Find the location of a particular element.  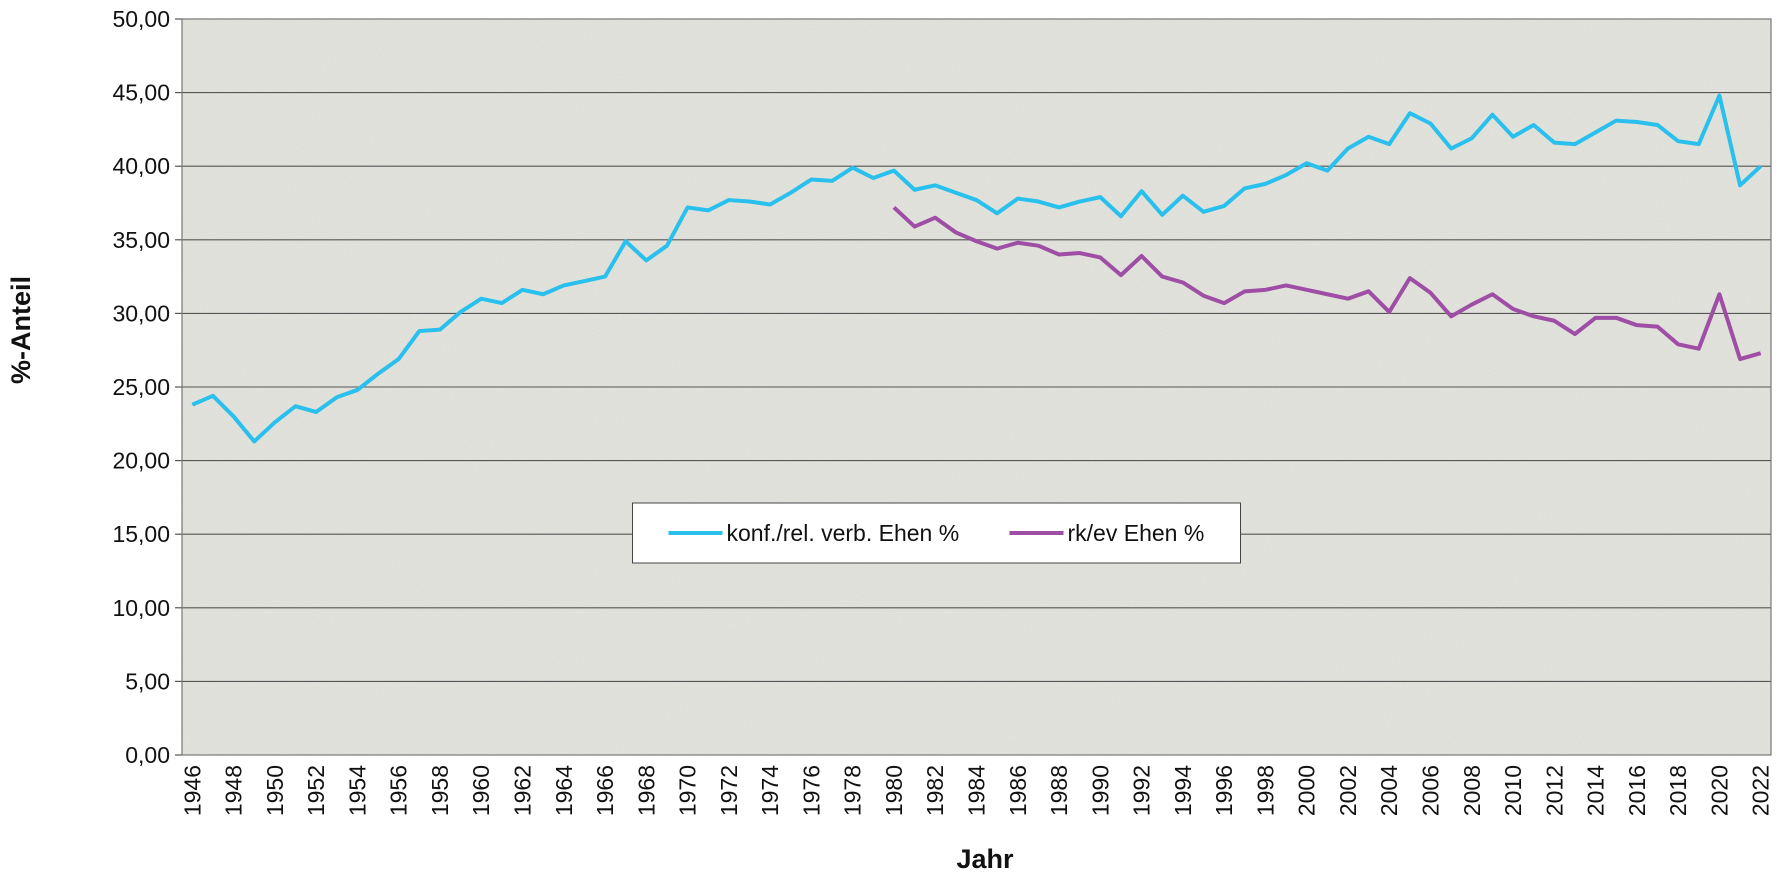

x-tick-label: 1986 is located at coordinates (1018, 790).